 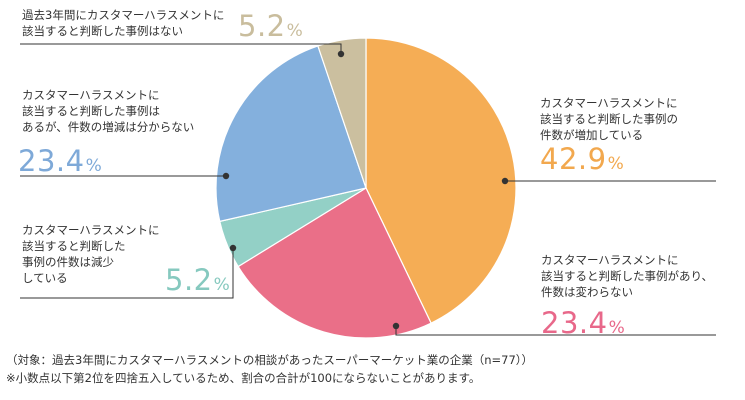 I want to click on label-same-line-2: 該当すると判断した事例があり、, so click(x=627, y=276).